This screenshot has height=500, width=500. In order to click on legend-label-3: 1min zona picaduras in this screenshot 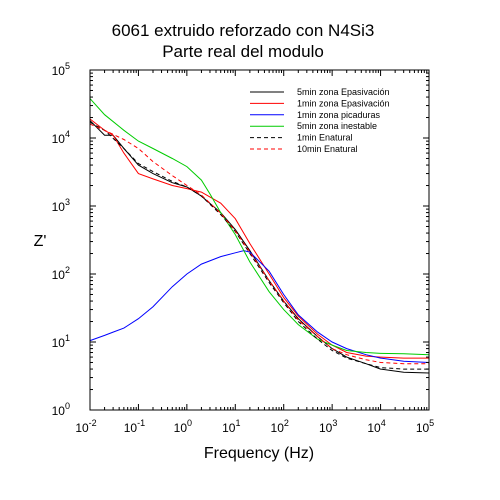, I will do `click(339, 115)`.